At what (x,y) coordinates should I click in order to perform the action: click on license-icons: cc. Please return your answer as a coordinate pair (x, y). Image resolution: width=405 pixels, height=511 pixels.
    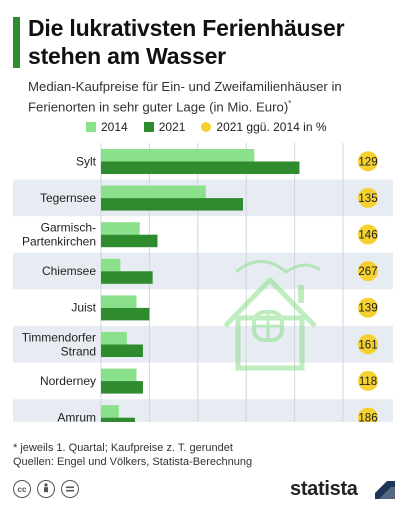
    Looking at the image, I should click on (49, 489).